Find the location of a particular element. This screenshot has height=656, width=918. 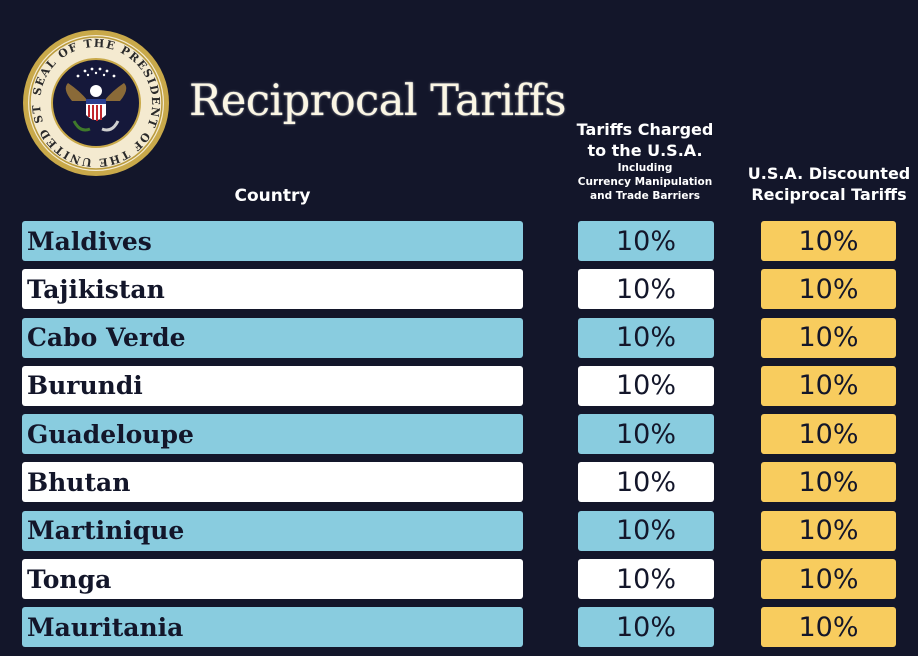

country-cell: Tonga is located at coordinates (272, 579).